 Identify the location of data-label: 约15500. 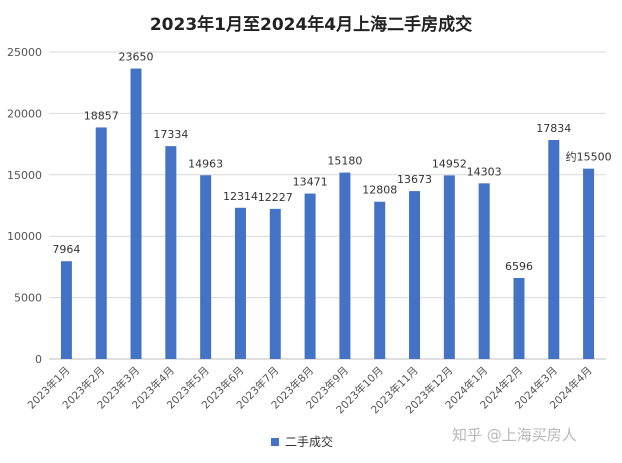
(589, 157).